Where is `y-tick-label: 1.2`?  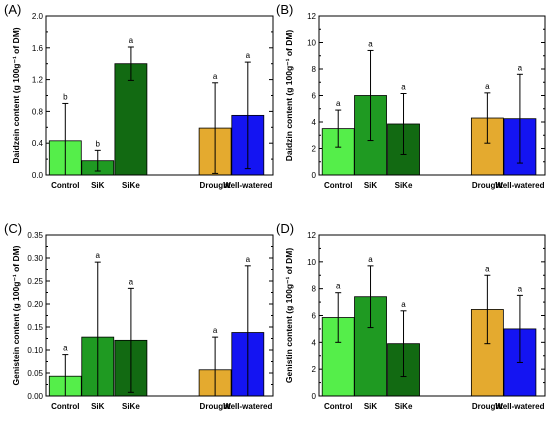
y-tick-label: 1.2 is located at coordinates (38, 80).